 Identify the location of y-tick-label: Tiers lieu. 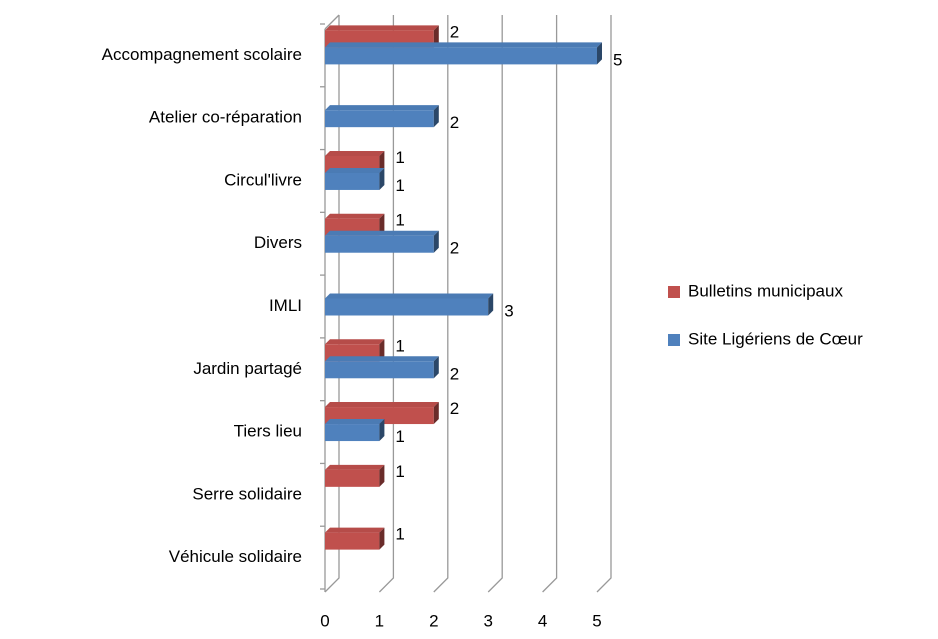
(268, 431).